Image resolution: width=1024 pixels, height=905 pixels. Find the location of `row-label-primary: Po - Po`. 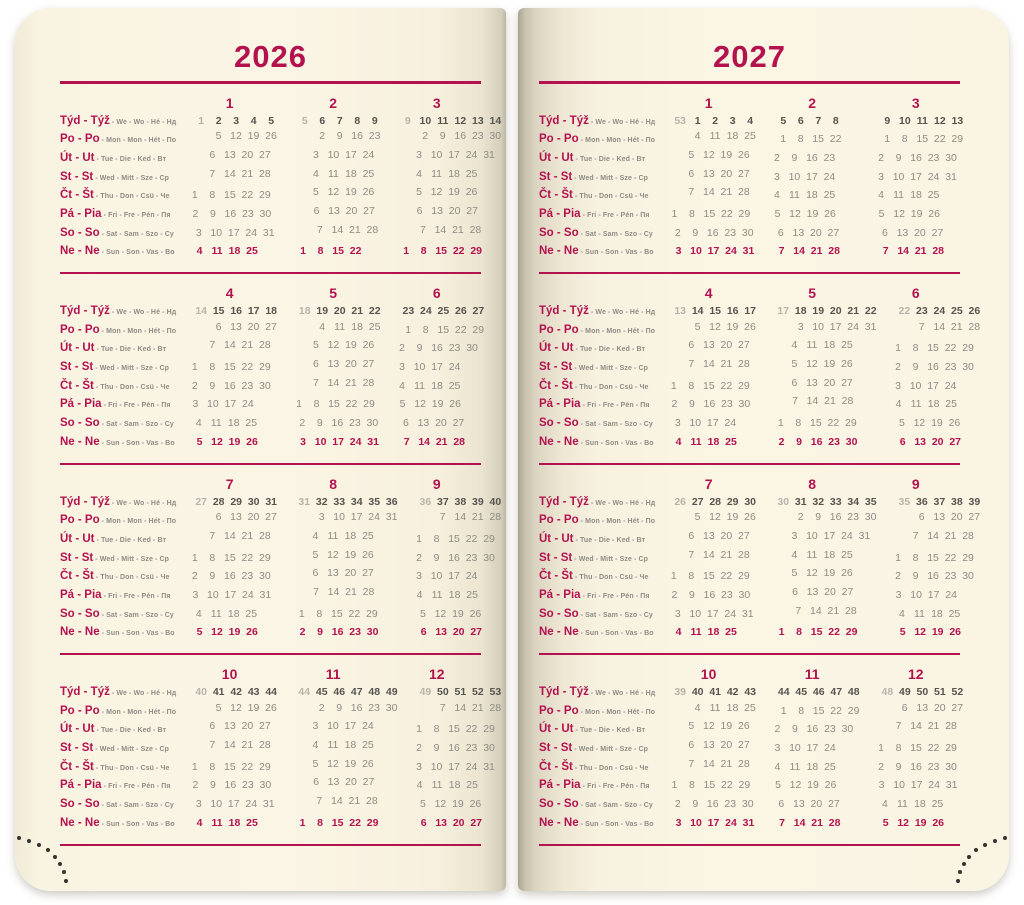

row-label-primary: Po - Po is located at coordinates (80, 329).